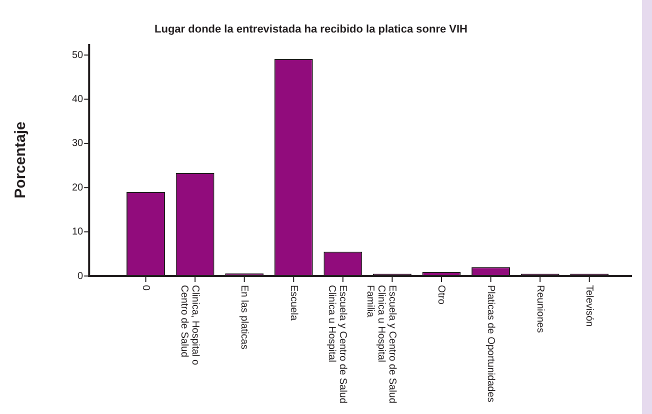 The height and width of the screenshot is (414, 652). Describe the element at coordinates (337, 344) in the screenshot. I see `x-tick-label: Escuela y Centro de Salud Clinica u Hospital` at that location.